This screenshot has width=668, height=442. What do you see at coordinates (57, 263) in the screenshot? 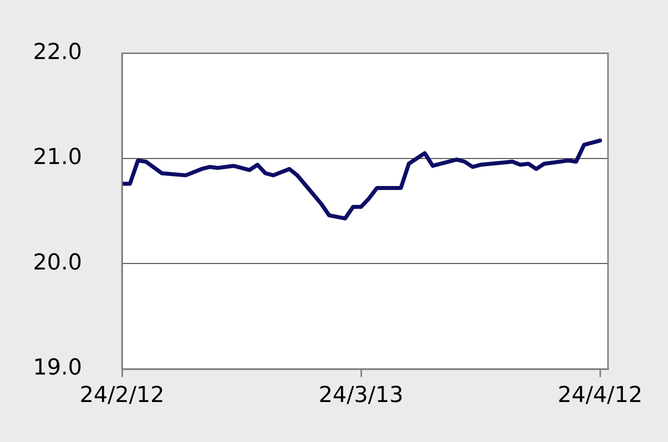
I see `y-tick-label: 20.0` at bounding box center [57, 263].